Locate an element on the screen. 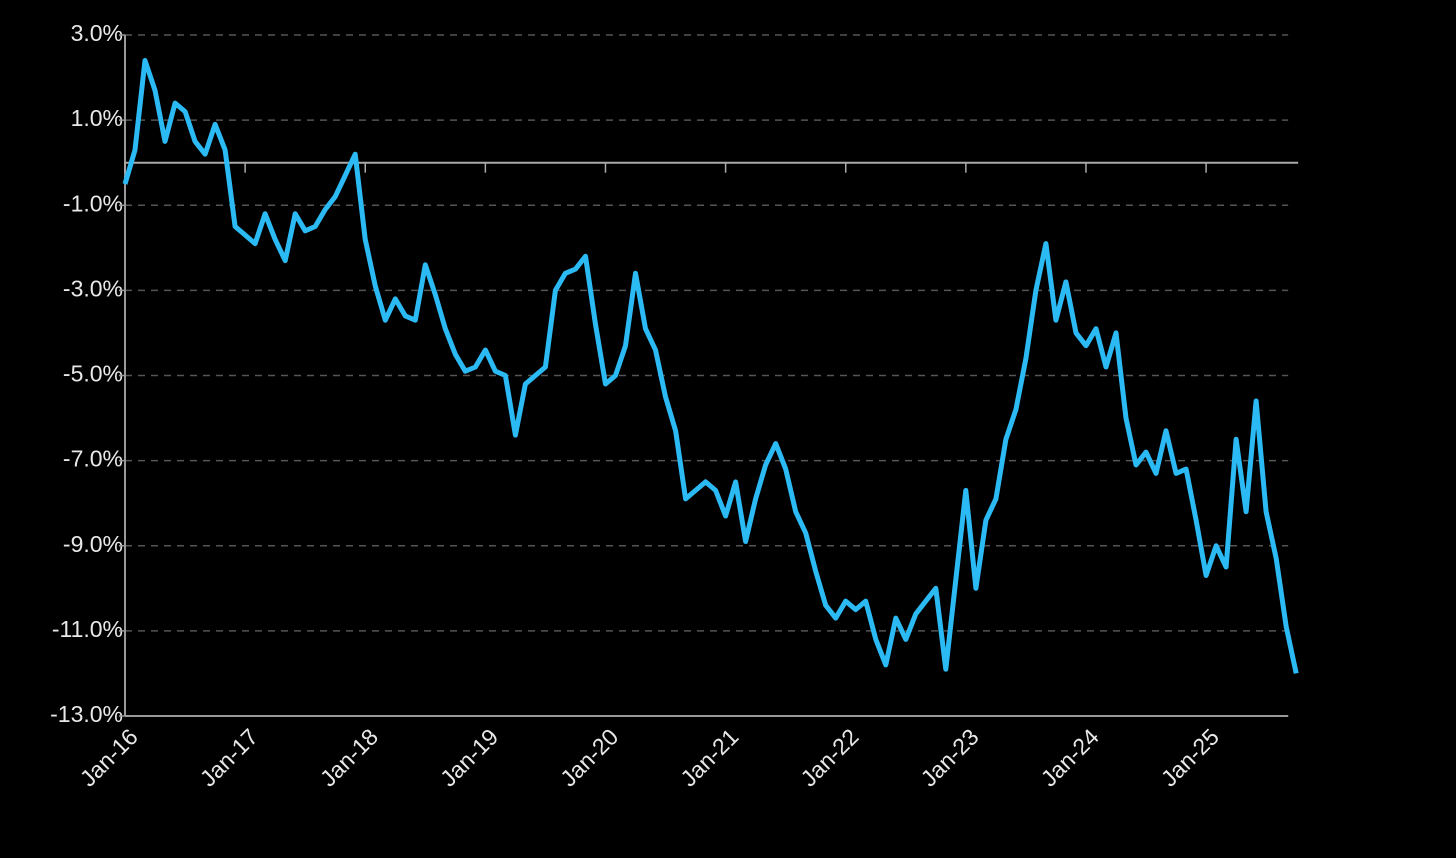 The height and width of the screenshot is (858, 1456). y-tick-label: 3.0% is located at coordinates (97, 33).